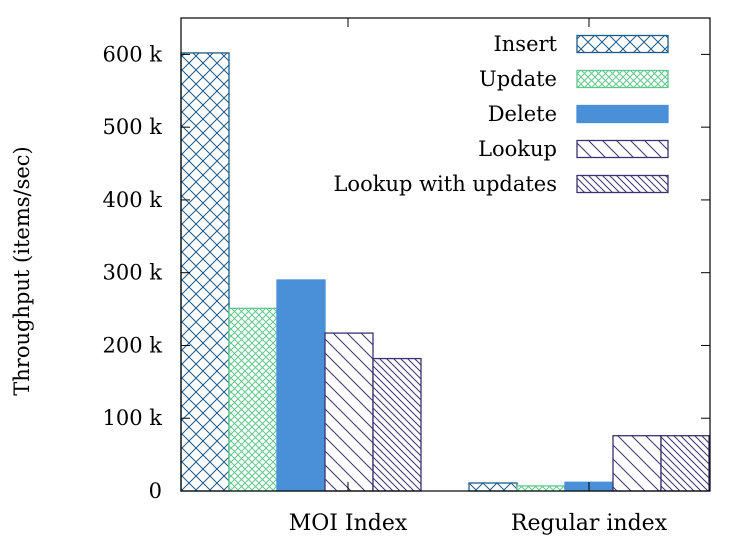  I want to click on y-axis-title: Throughput (items/sec), so click(22, 271).